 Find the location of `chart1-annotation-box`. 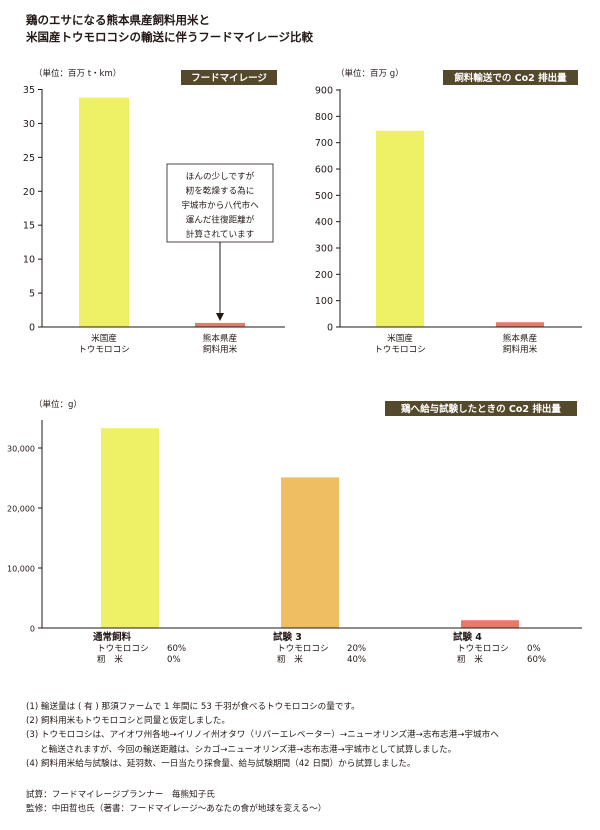

chart1-annotation-box is located at coordinates (220, 203).